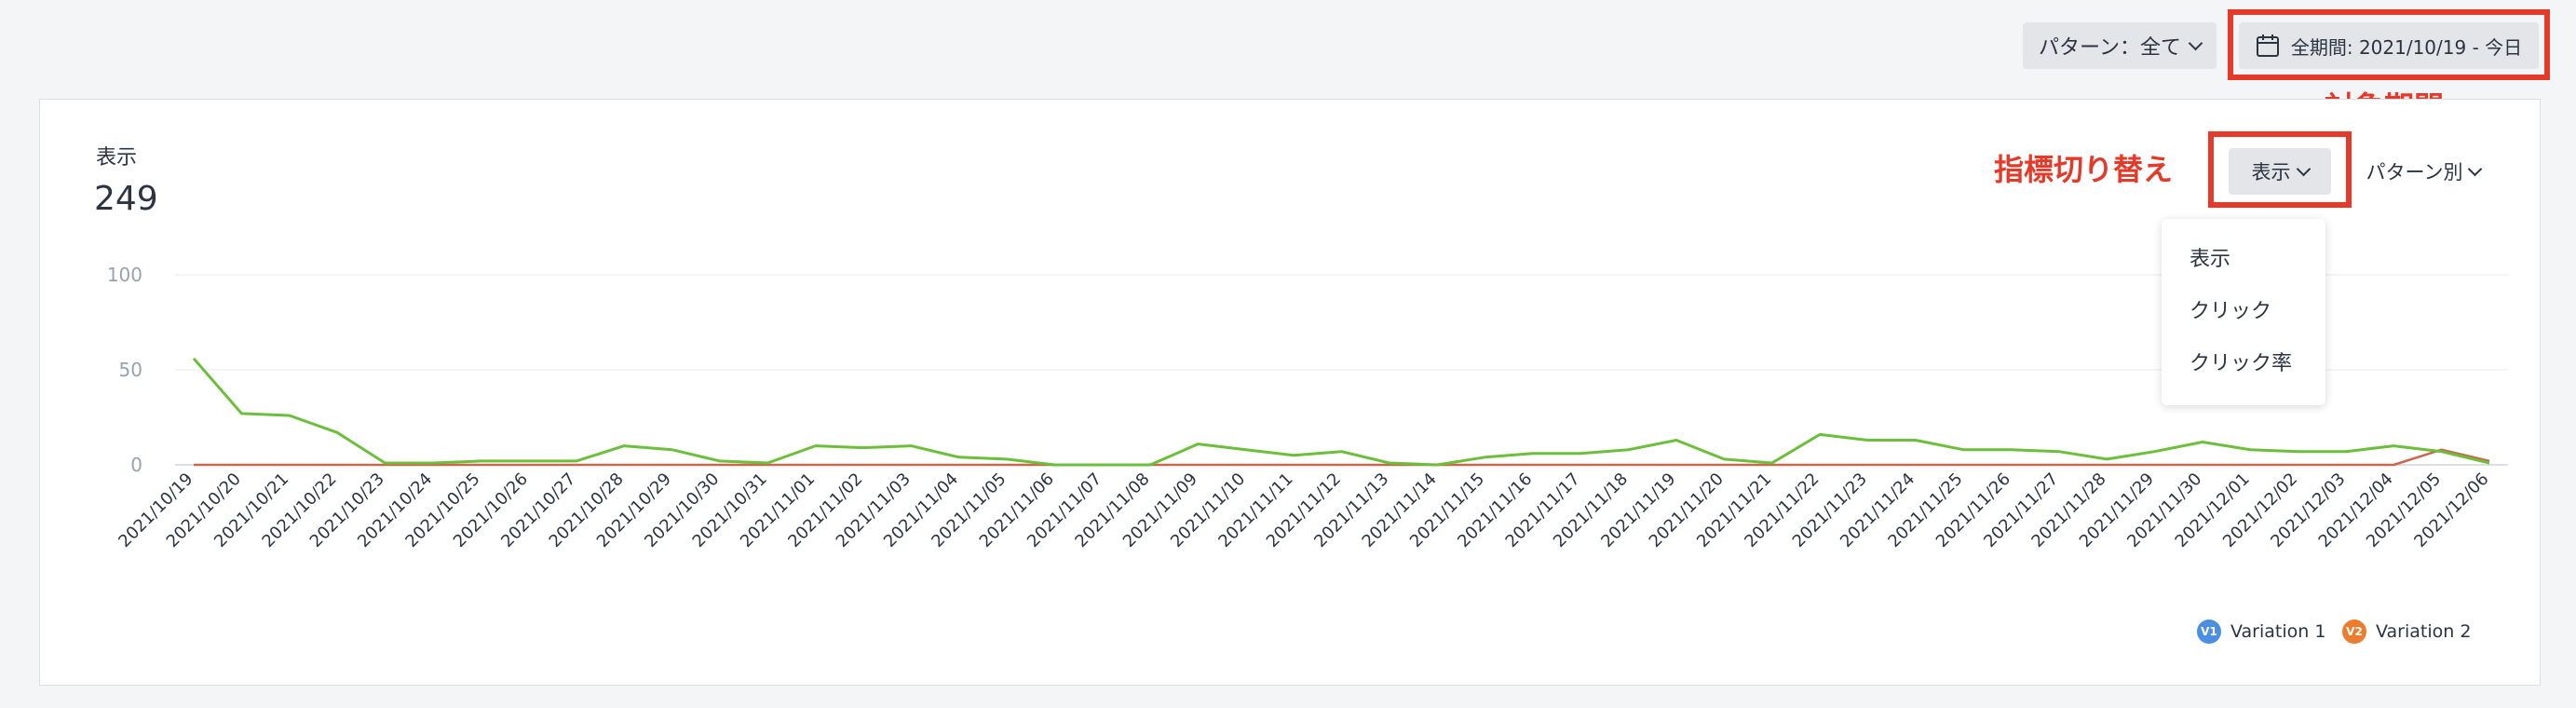 This screenshot has width=2576, height=708. I want to click on pattern-filter-label: パターン：全て, so click(2110, 48).